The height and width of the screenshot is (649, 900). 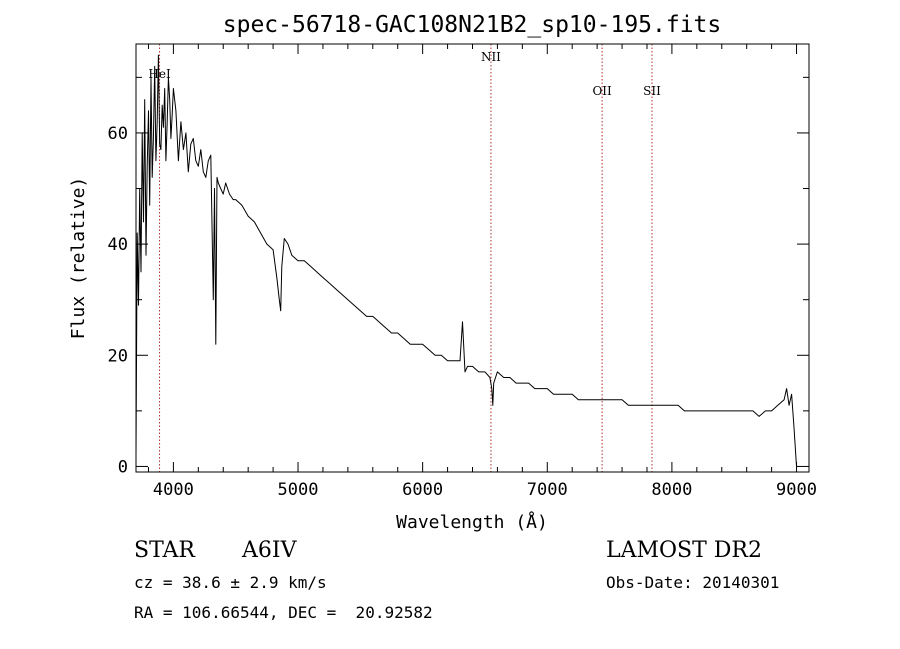 What do you see at coordinates (472, 25) in the screenshot?
I see `chart-title: spec-56718-GAC108N21B2_sp10-195.fits` at bounding box center [472, 25].